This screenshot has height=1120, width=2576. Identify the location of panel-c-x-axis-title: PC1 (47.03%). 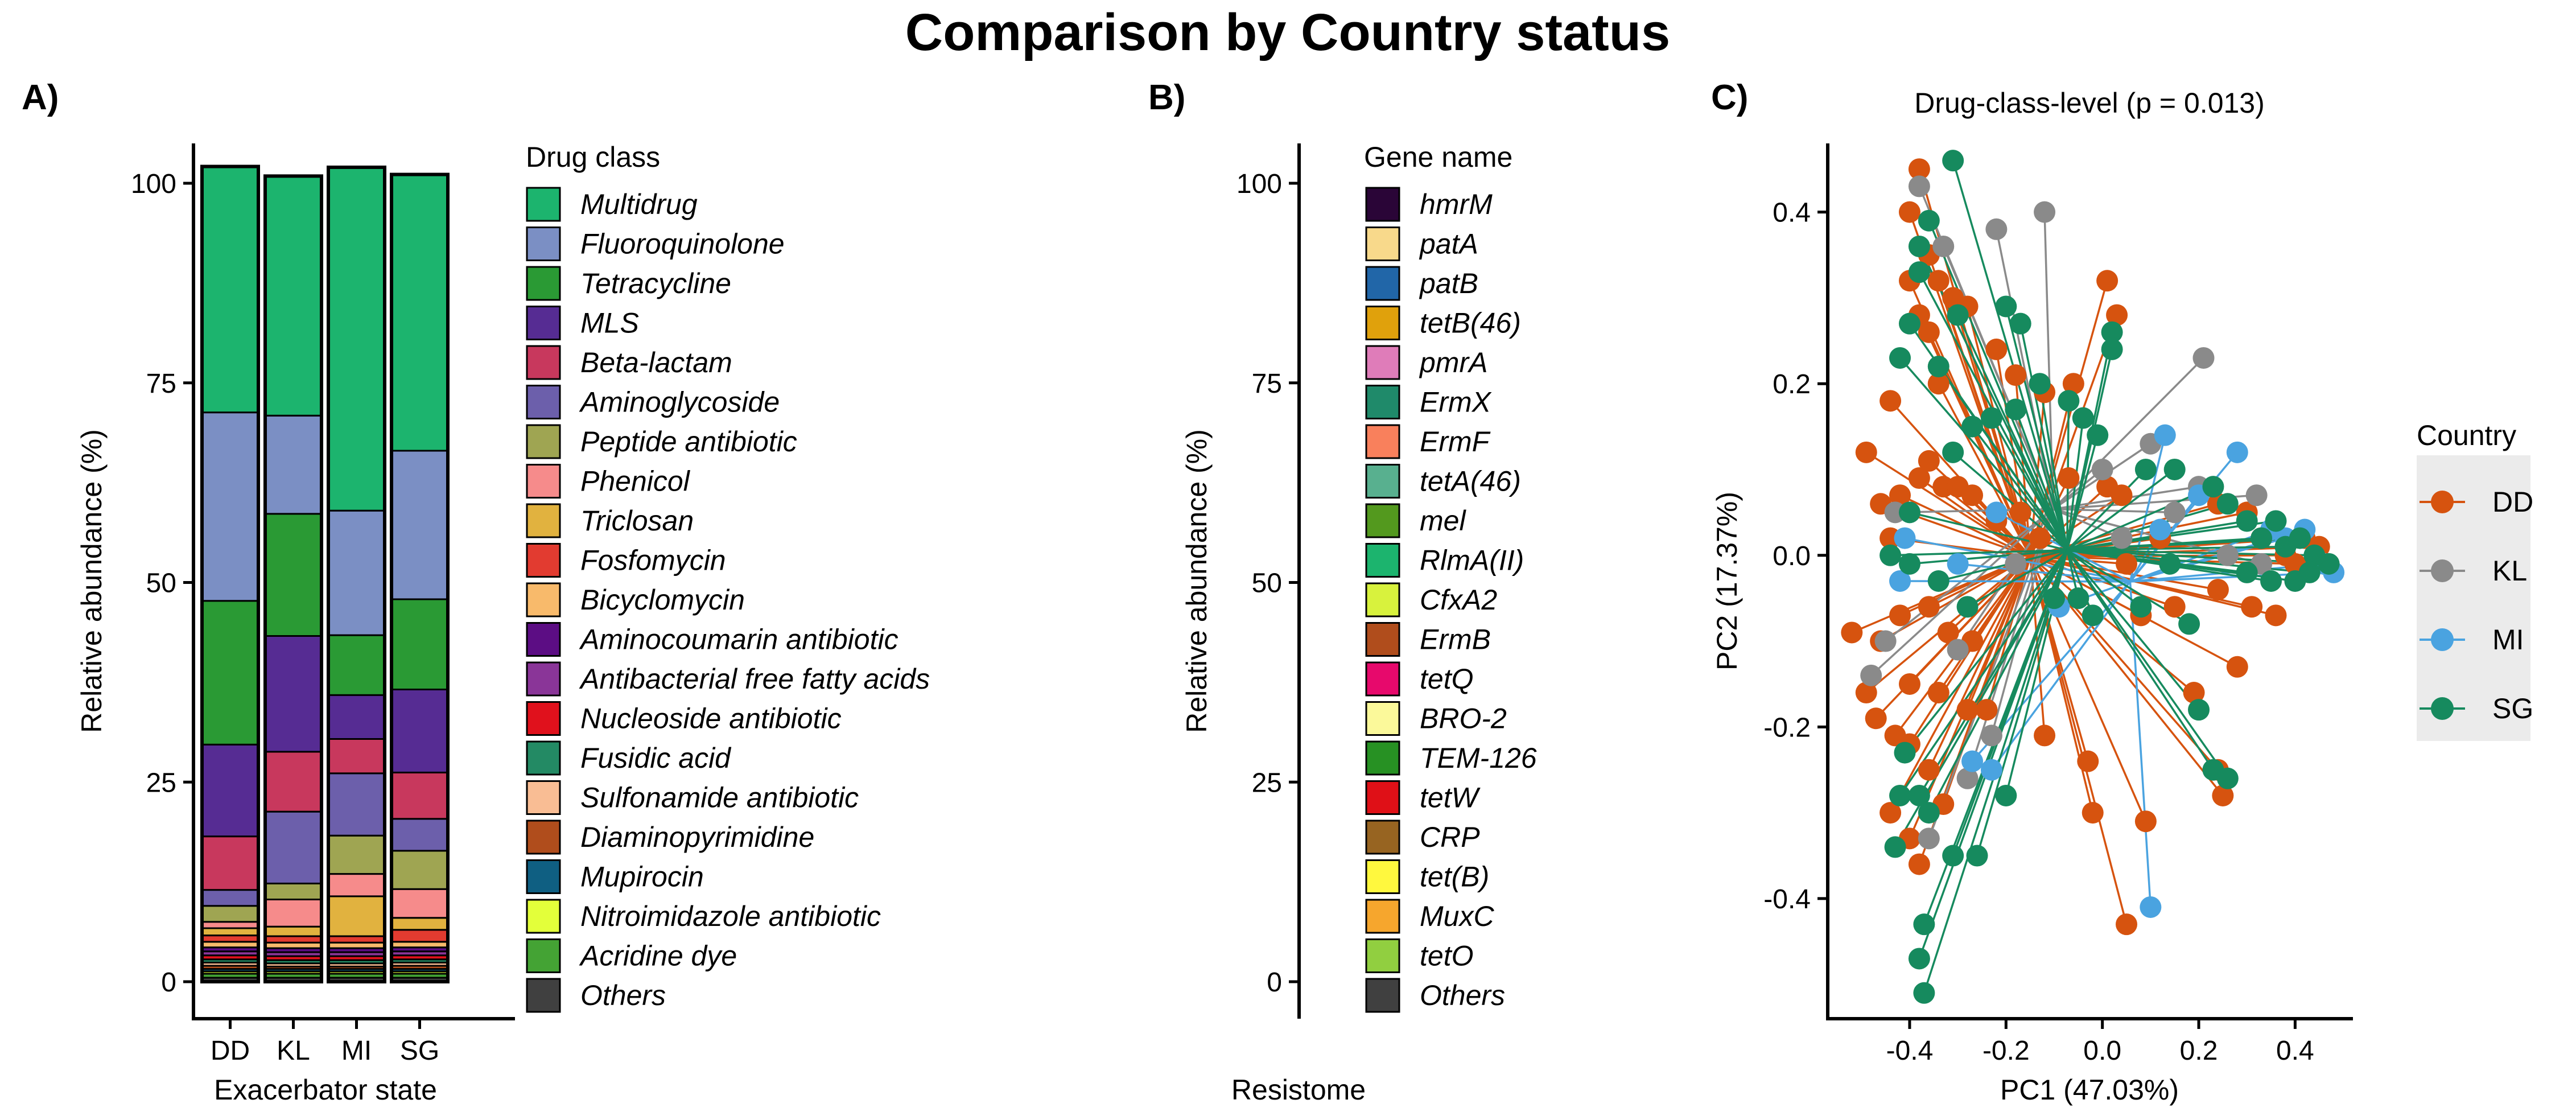
(2089, 1090).